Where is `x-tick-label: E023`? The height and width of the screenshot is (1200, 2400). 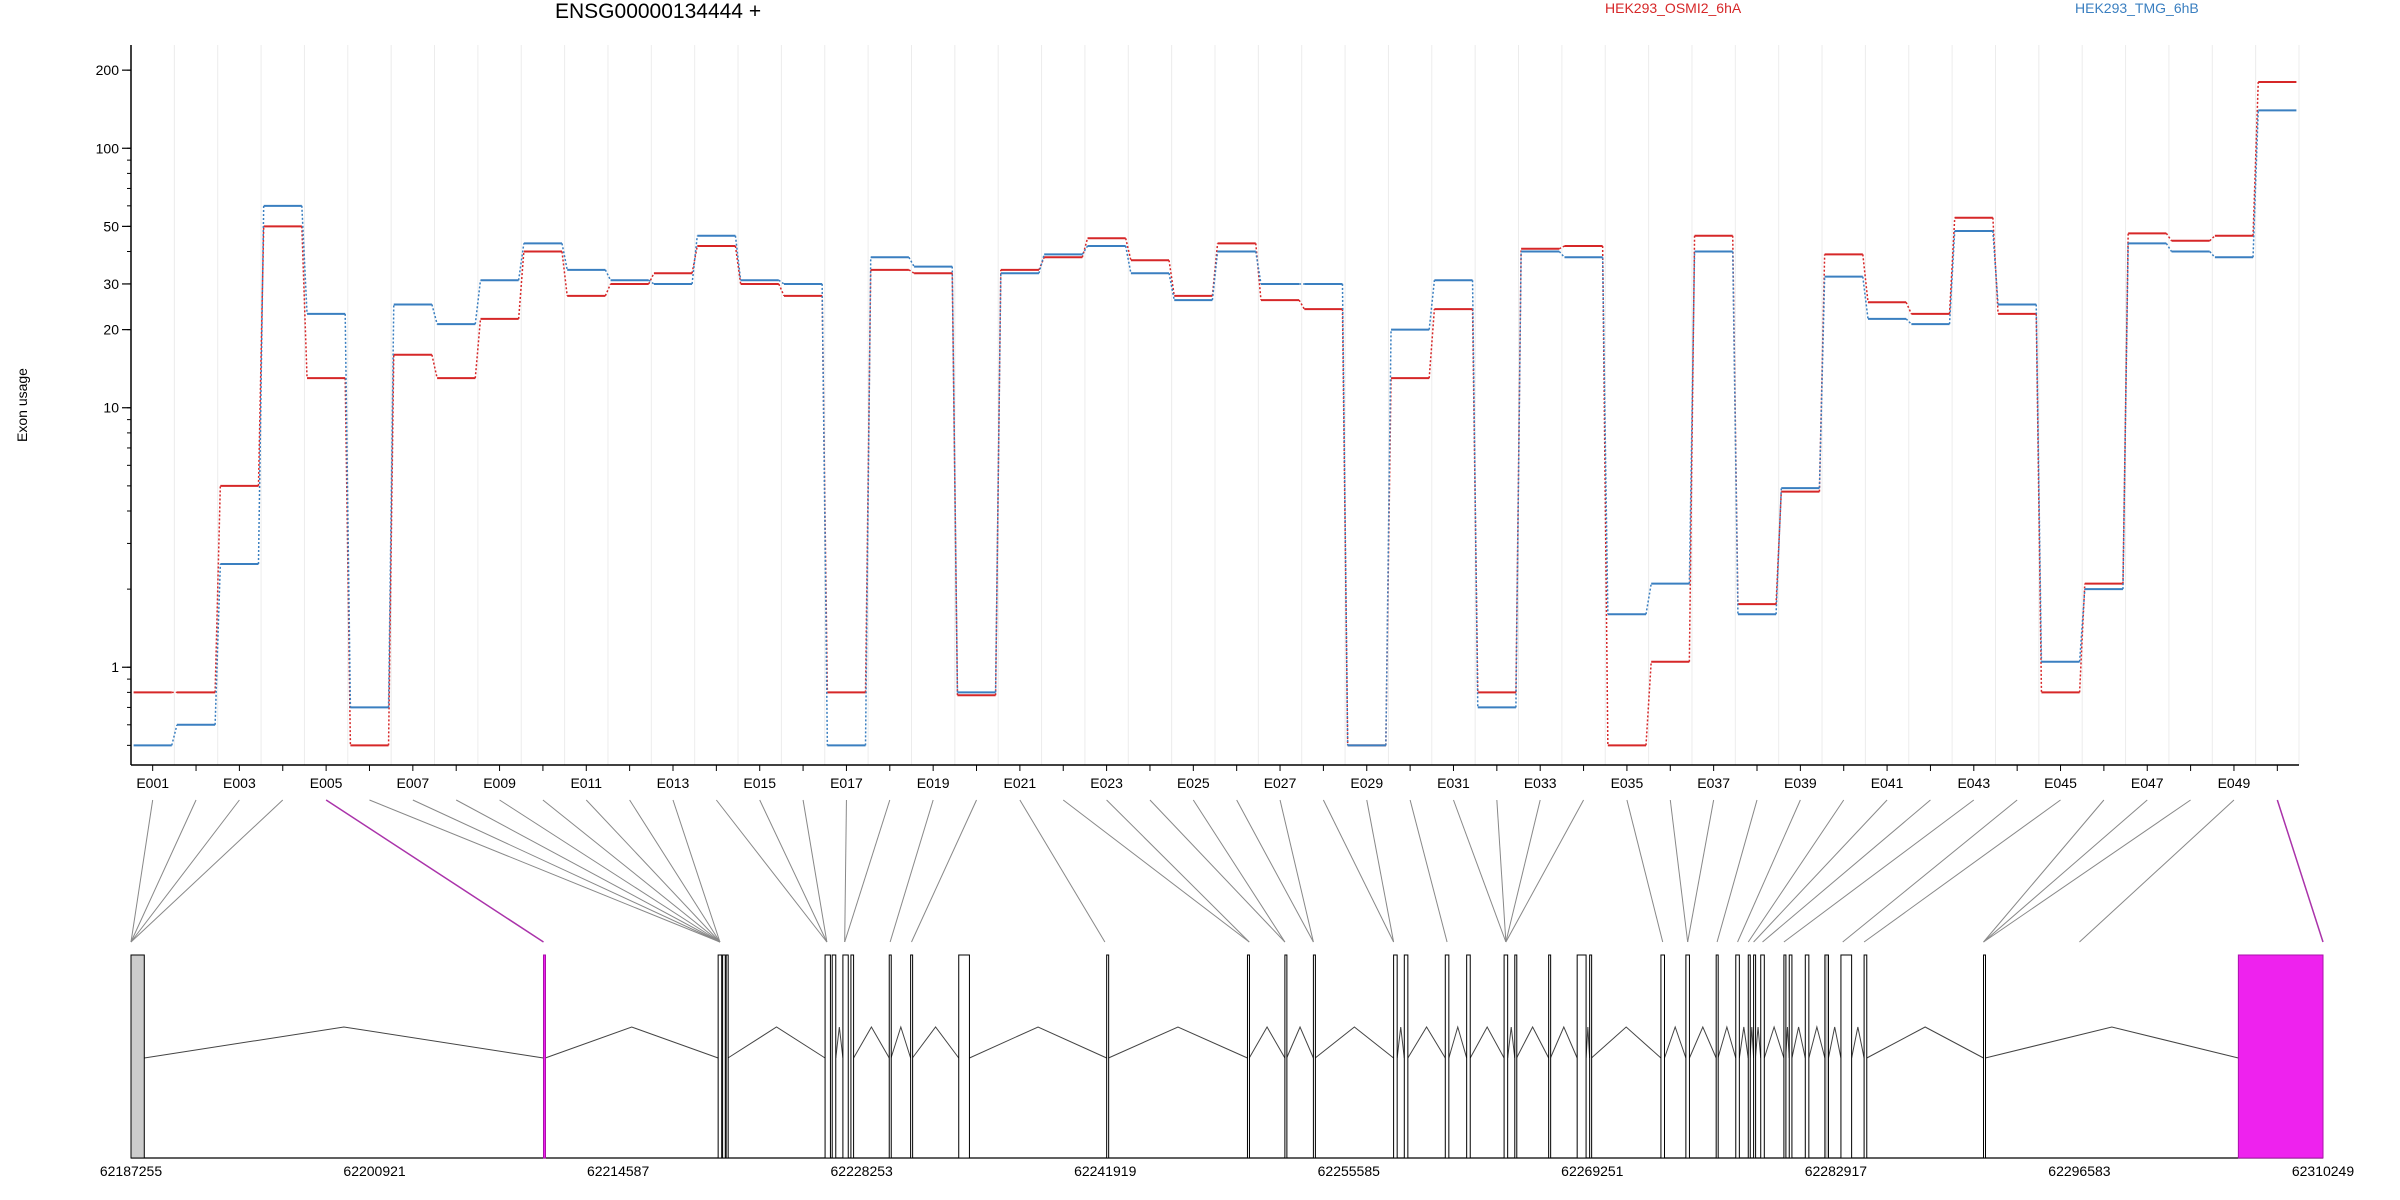
x-tick-label: E023 is located at coordinates (1106, 783).